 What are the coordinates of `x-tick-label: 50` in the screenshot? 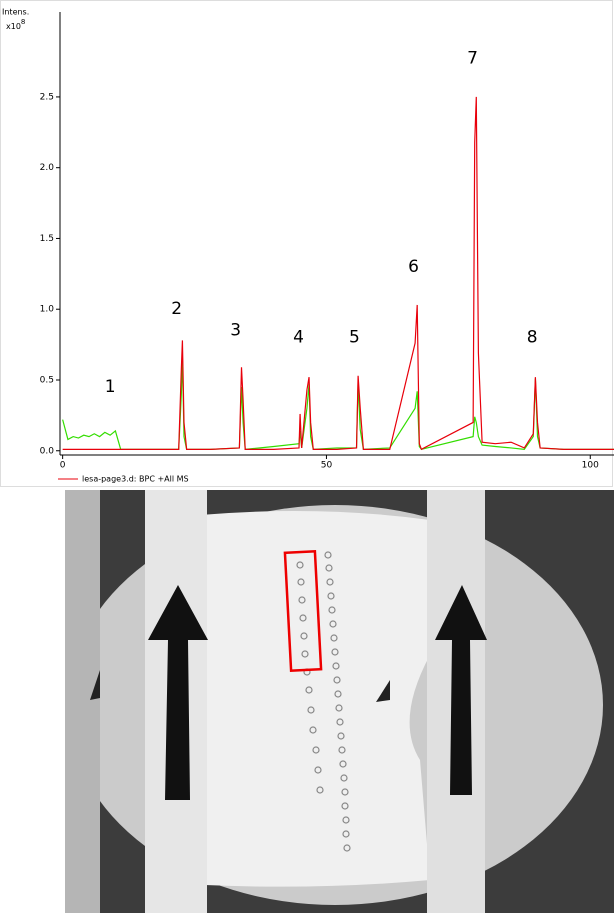 It's located at (327, 466).